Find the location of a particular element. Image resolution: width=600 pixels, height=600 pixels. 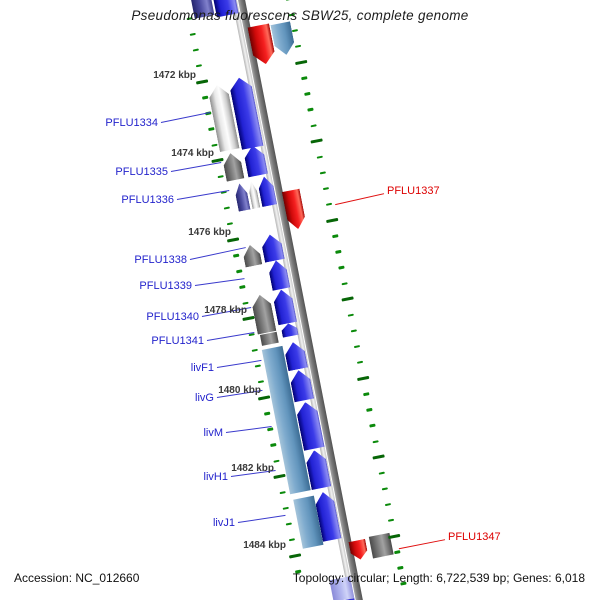

accession-text: Accession: NC_012660 is located at coordinates (77, 578).